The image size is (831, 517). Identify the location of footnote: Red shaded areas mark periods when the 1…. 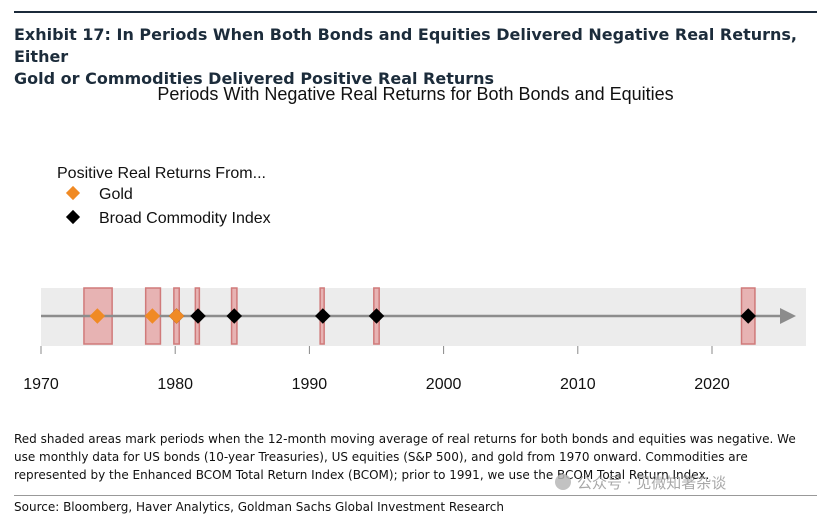
(405, 457).